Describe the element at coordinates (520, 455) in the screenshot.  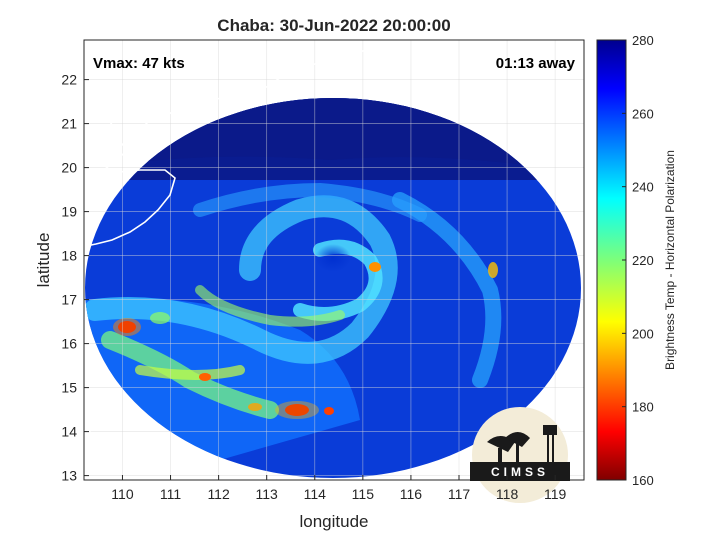
I see `cimss-logo: CIMSS` at that location.